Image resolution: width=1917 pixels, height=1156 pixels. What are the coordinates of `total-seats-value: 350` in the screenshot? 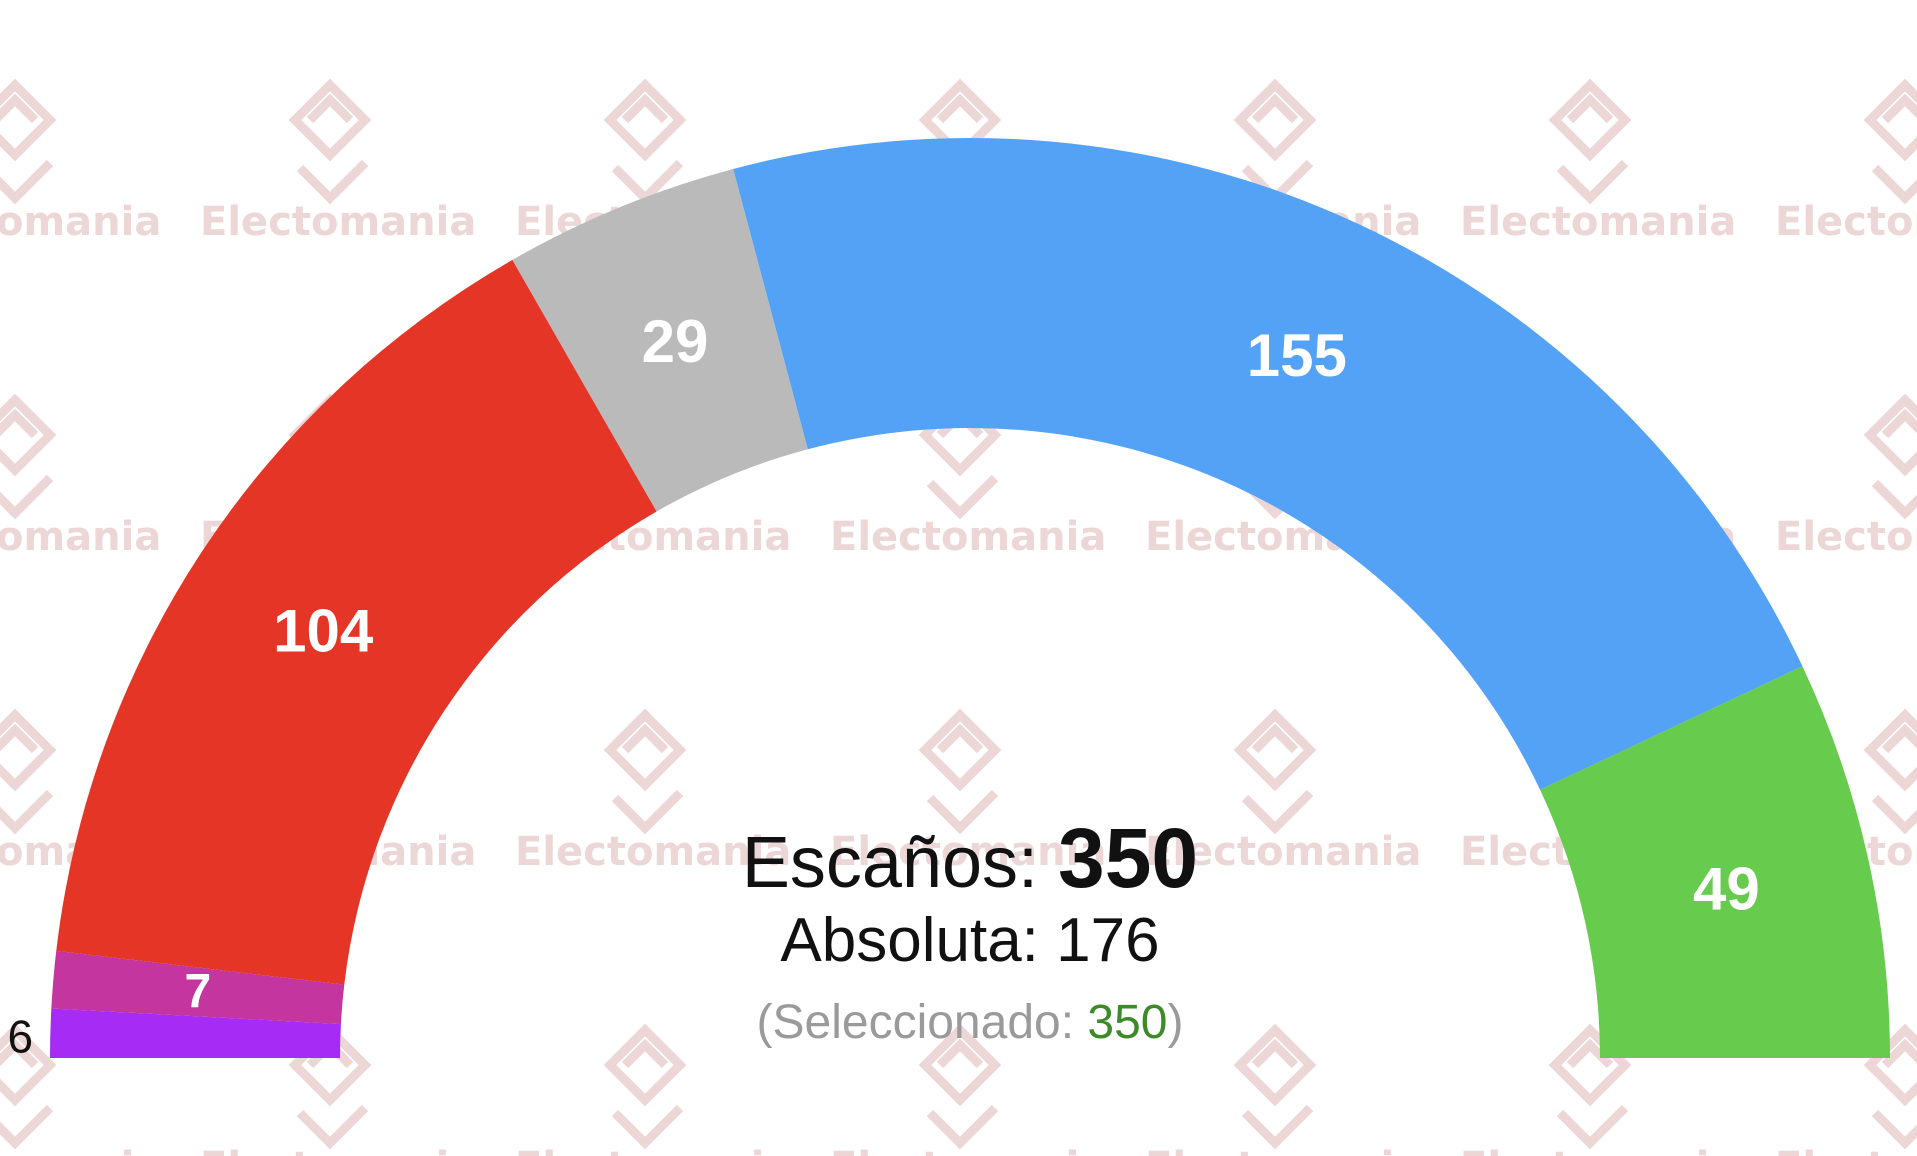 It's located at (1128, 858).